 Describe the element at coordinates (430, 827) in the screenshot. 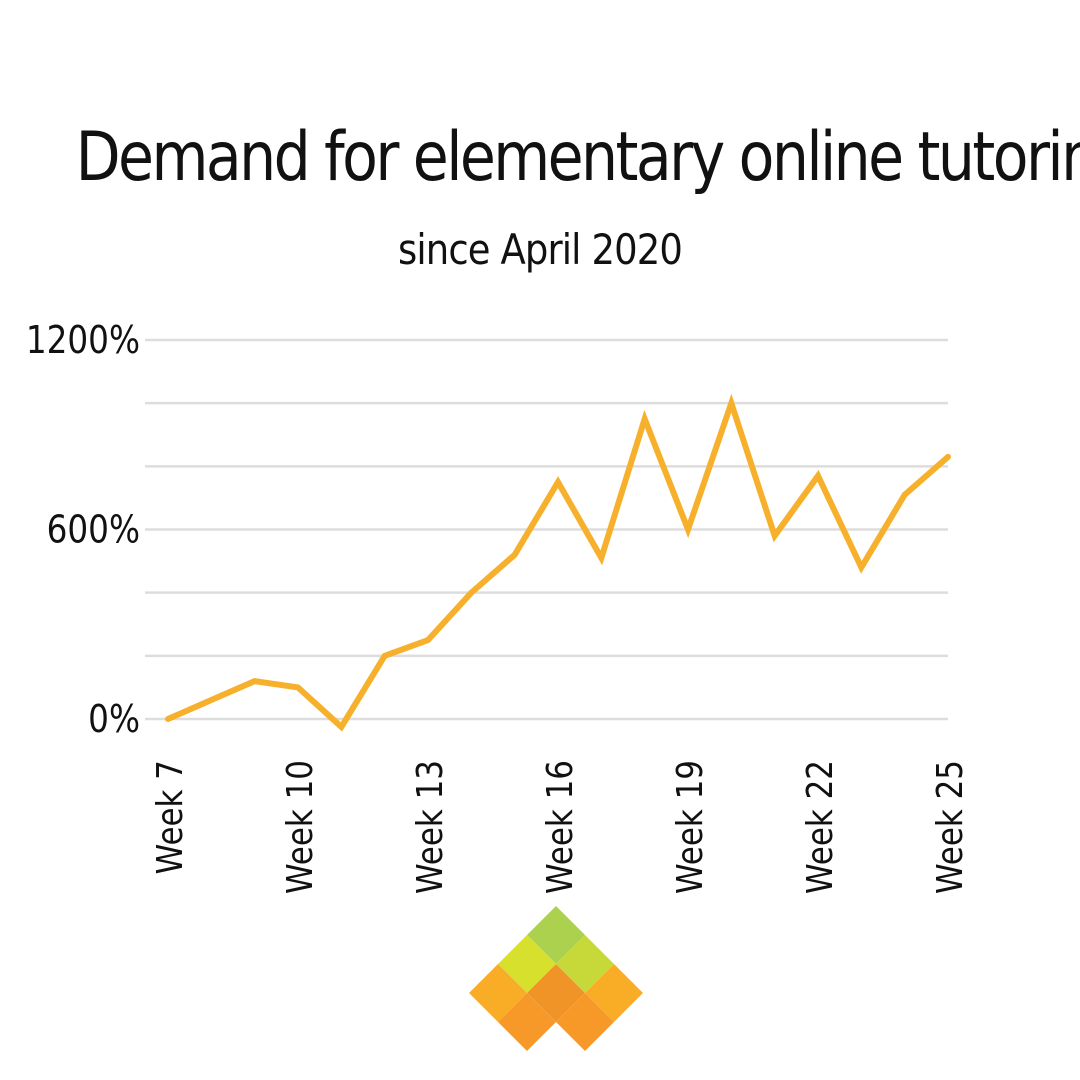

I see `x-tick-label: Week 13` at that location.